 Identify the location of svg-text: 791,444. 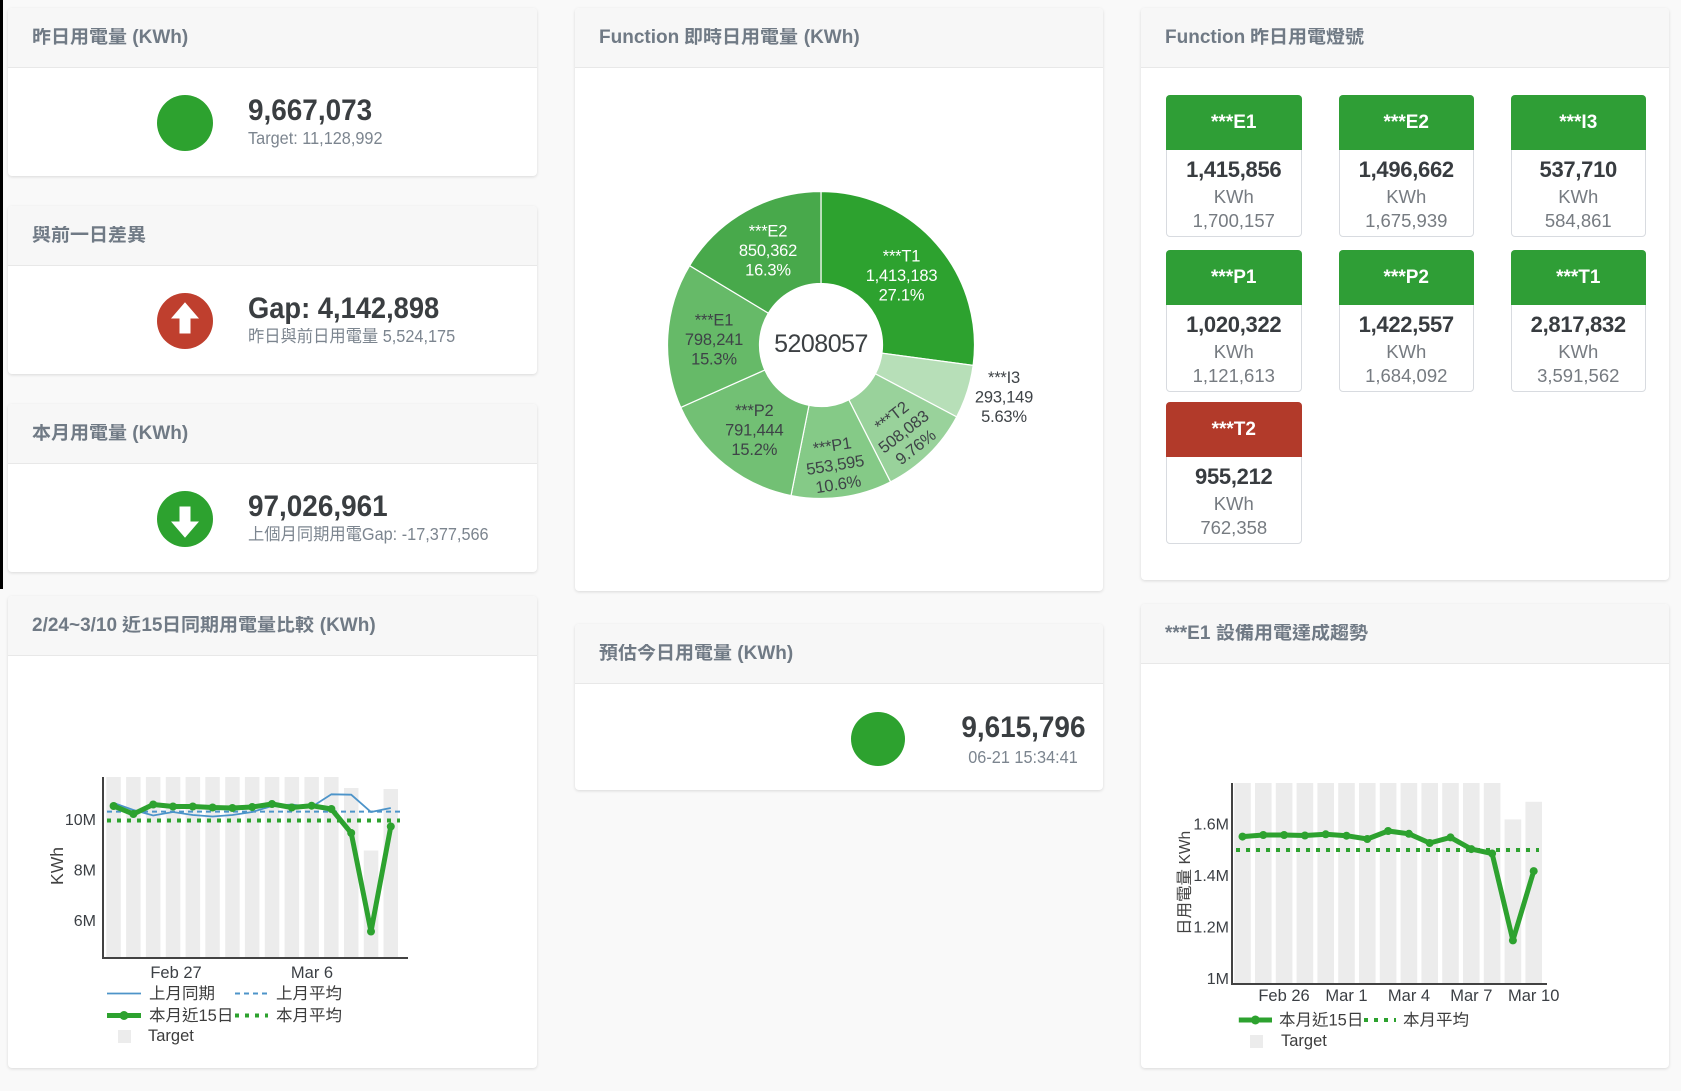
(754, 430).